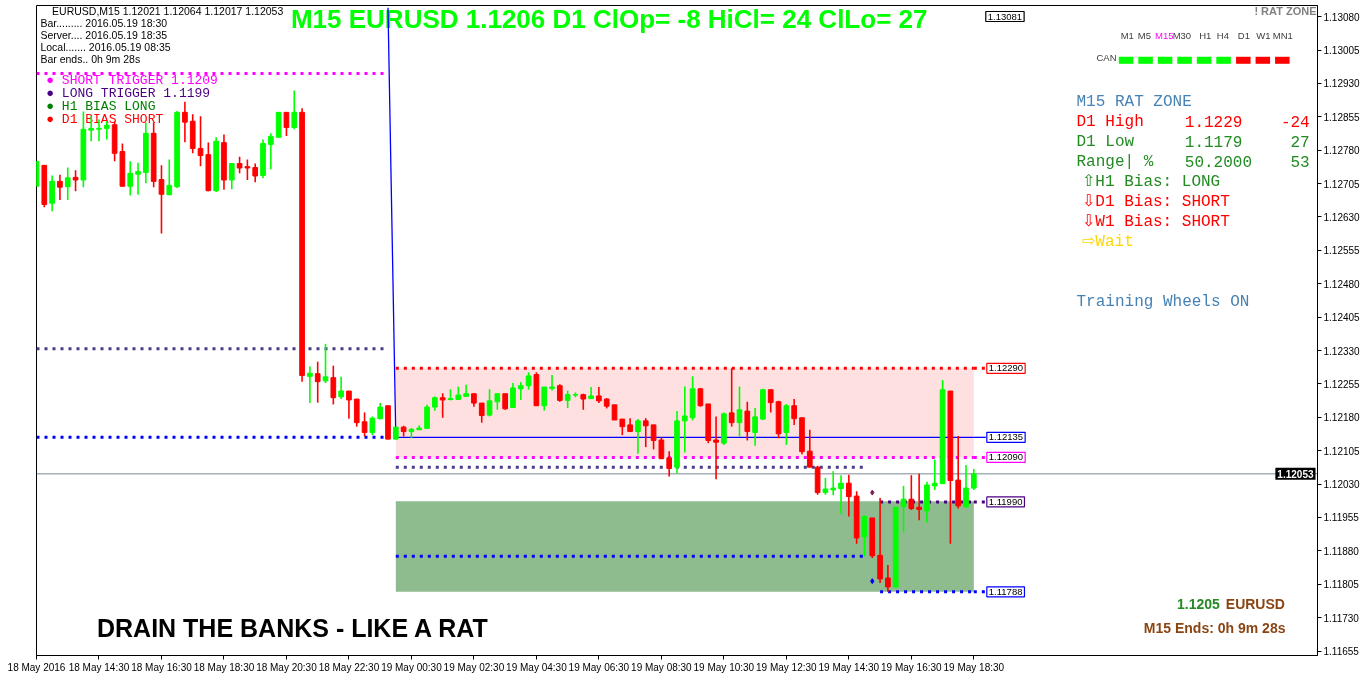 The height and width of the screenshot is (675, 1362). What do you see at coordinates (1222, 36) in the screenshot?
I see `annotation: H4` at bounding box center [1222, 36].